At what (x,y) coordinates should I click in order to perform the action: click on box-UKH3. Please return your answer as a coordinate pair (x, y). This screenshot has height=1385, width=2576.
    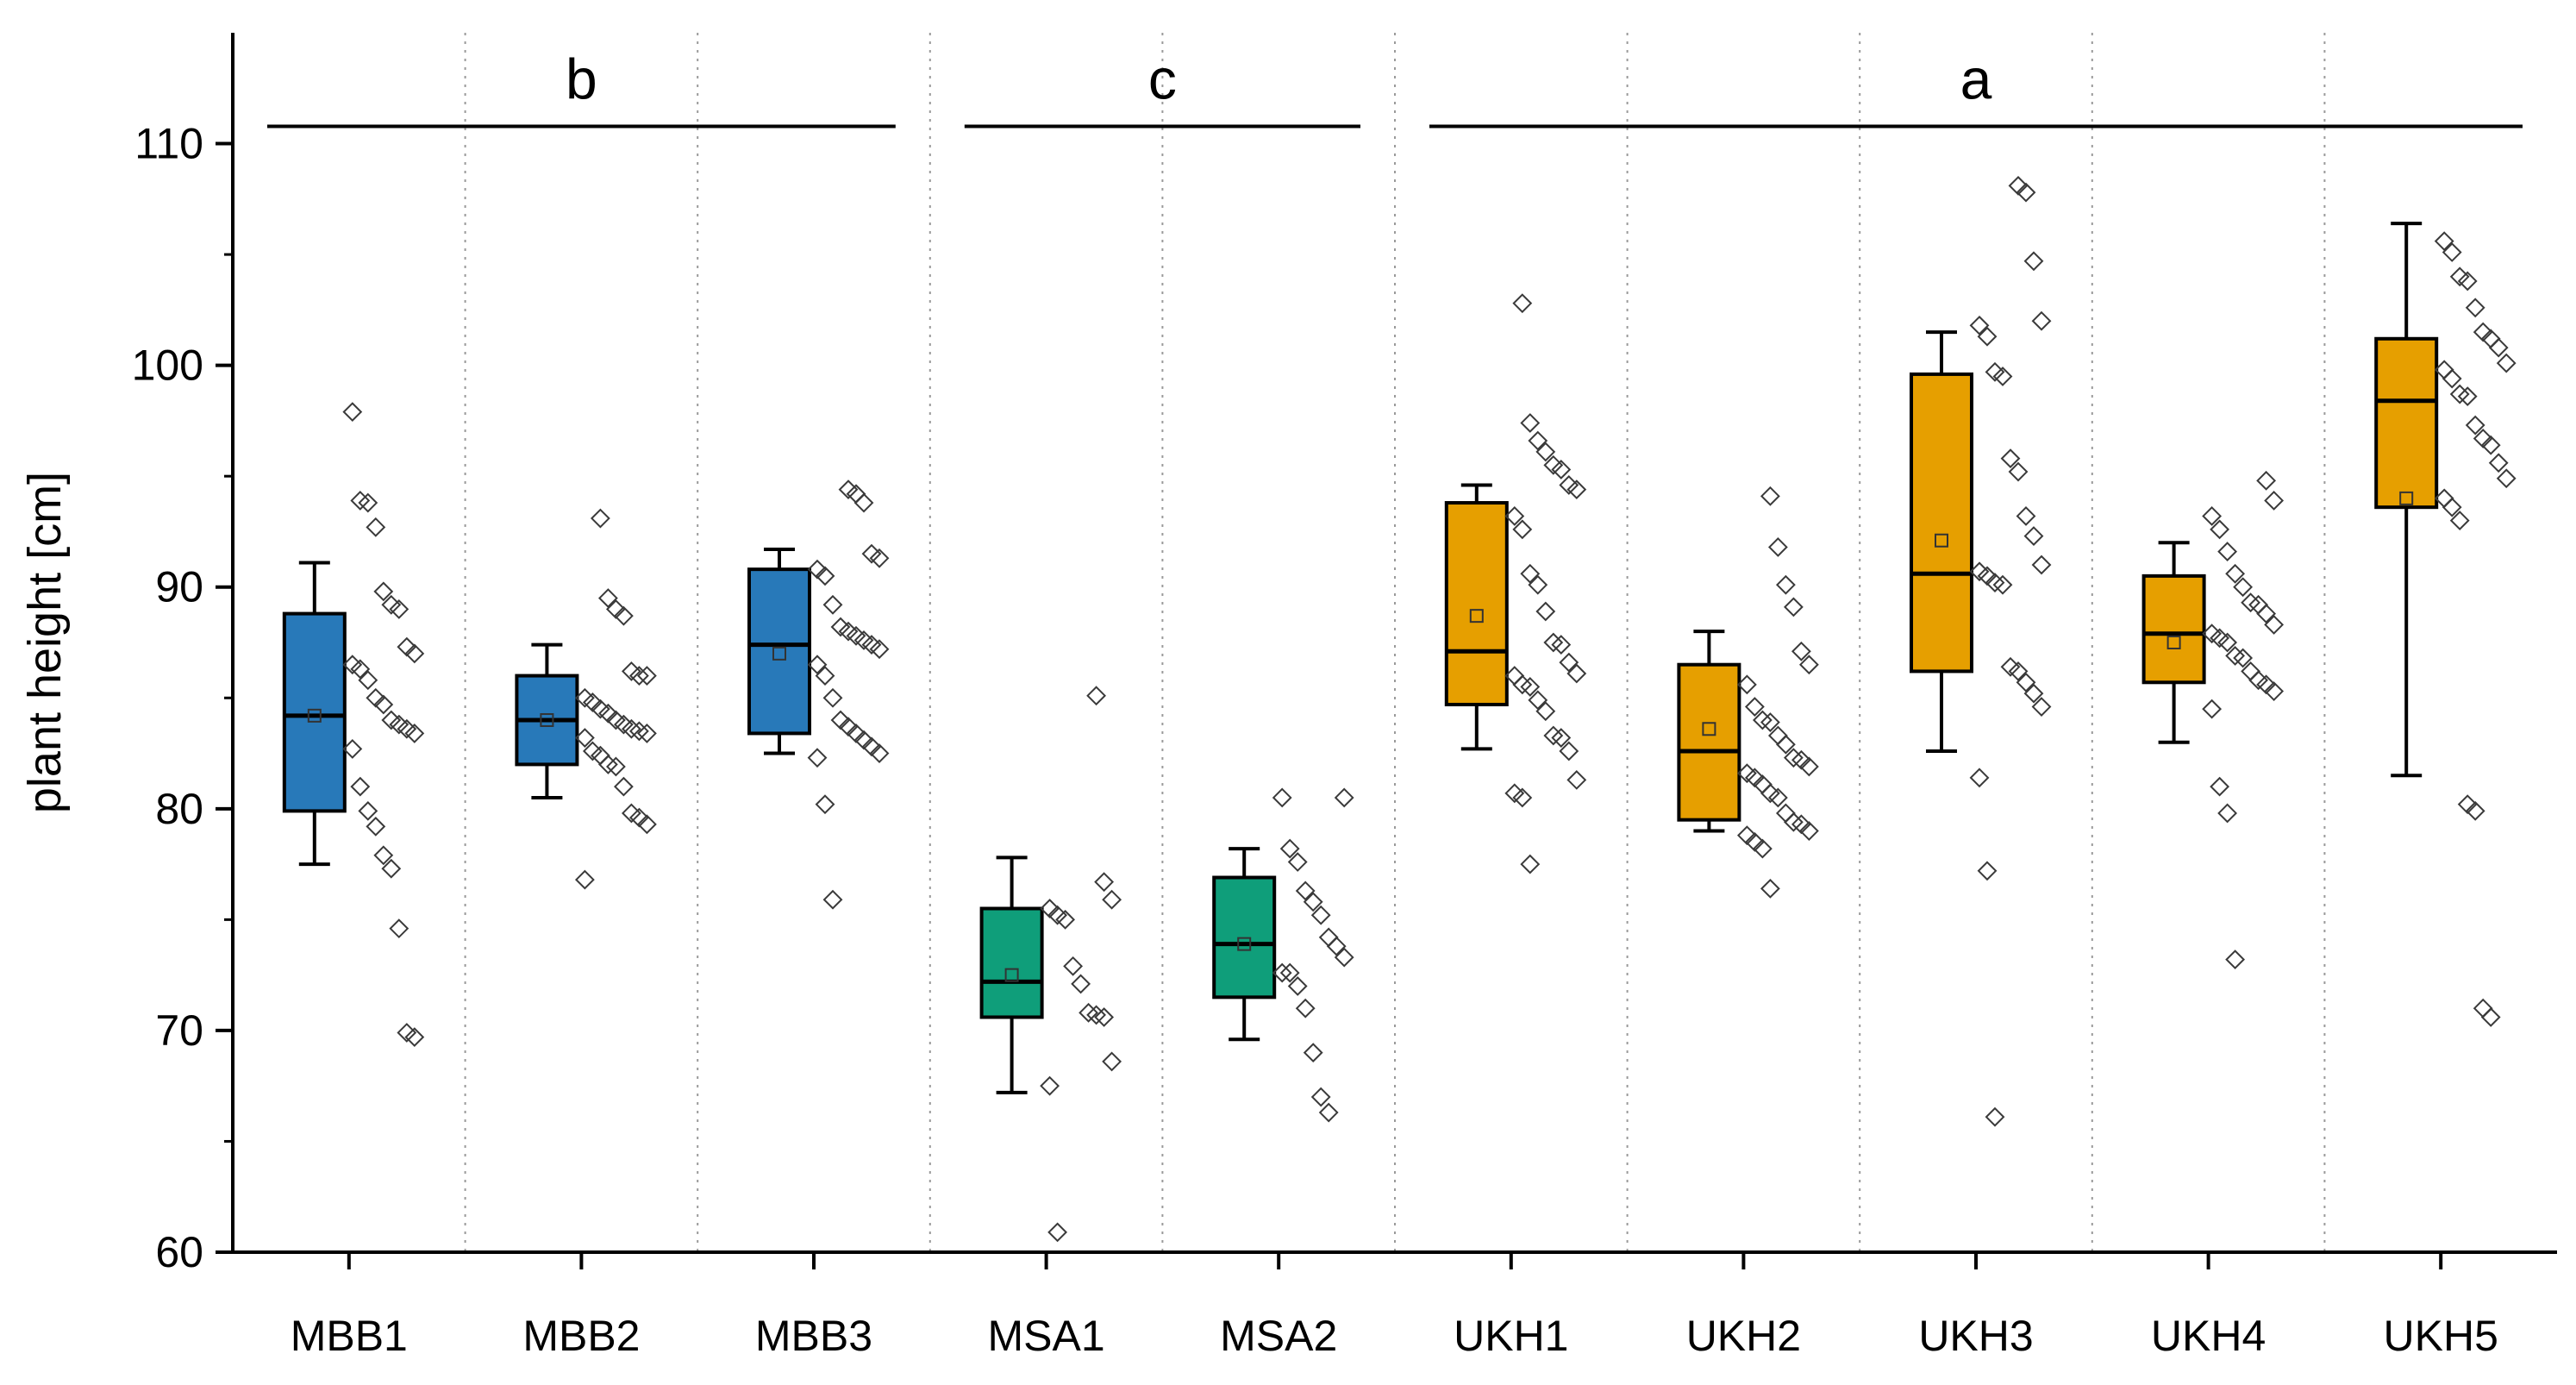
    Looking at the image, I should click on (1941, 541).